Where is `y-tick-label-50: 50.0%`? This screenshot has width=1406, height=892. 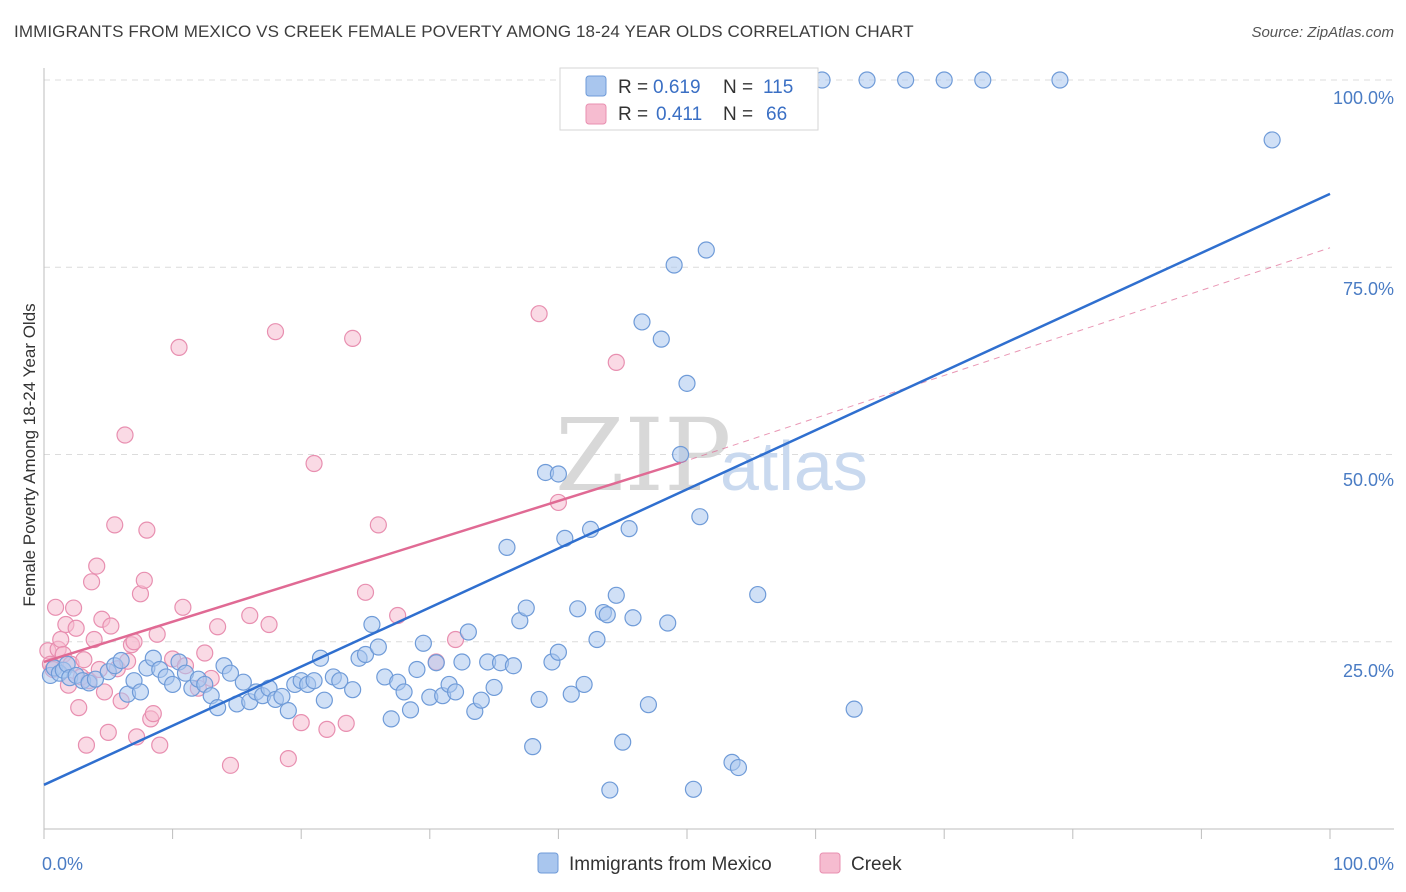 y-tick-label-50: 50.0% is located at coordinates (1368, 480).